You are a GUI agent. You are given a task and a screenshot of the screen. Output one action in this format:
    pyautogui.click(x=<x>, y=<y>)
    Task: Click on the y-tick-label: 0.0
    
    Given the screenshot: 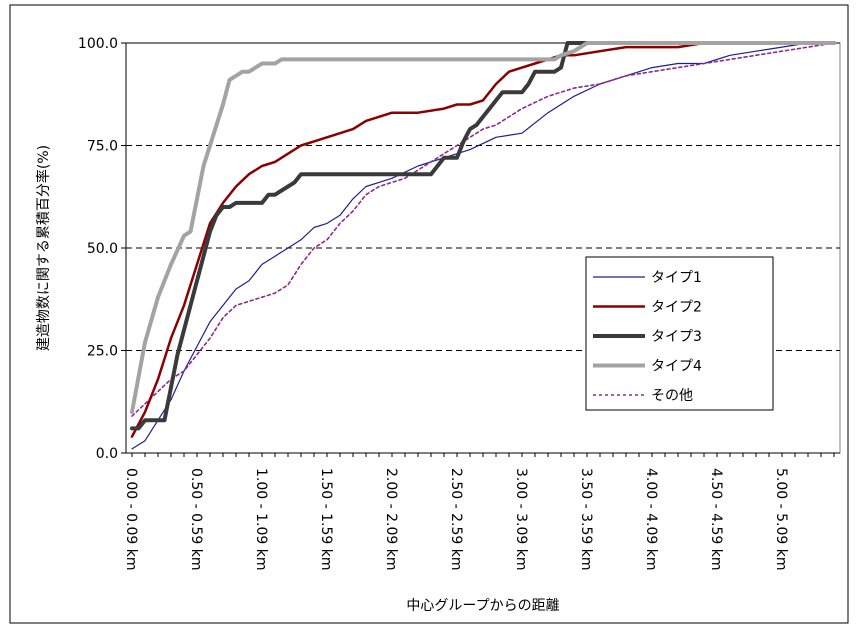 What is the action you would take?
    pyautogui.click(x=107, y=454)
    